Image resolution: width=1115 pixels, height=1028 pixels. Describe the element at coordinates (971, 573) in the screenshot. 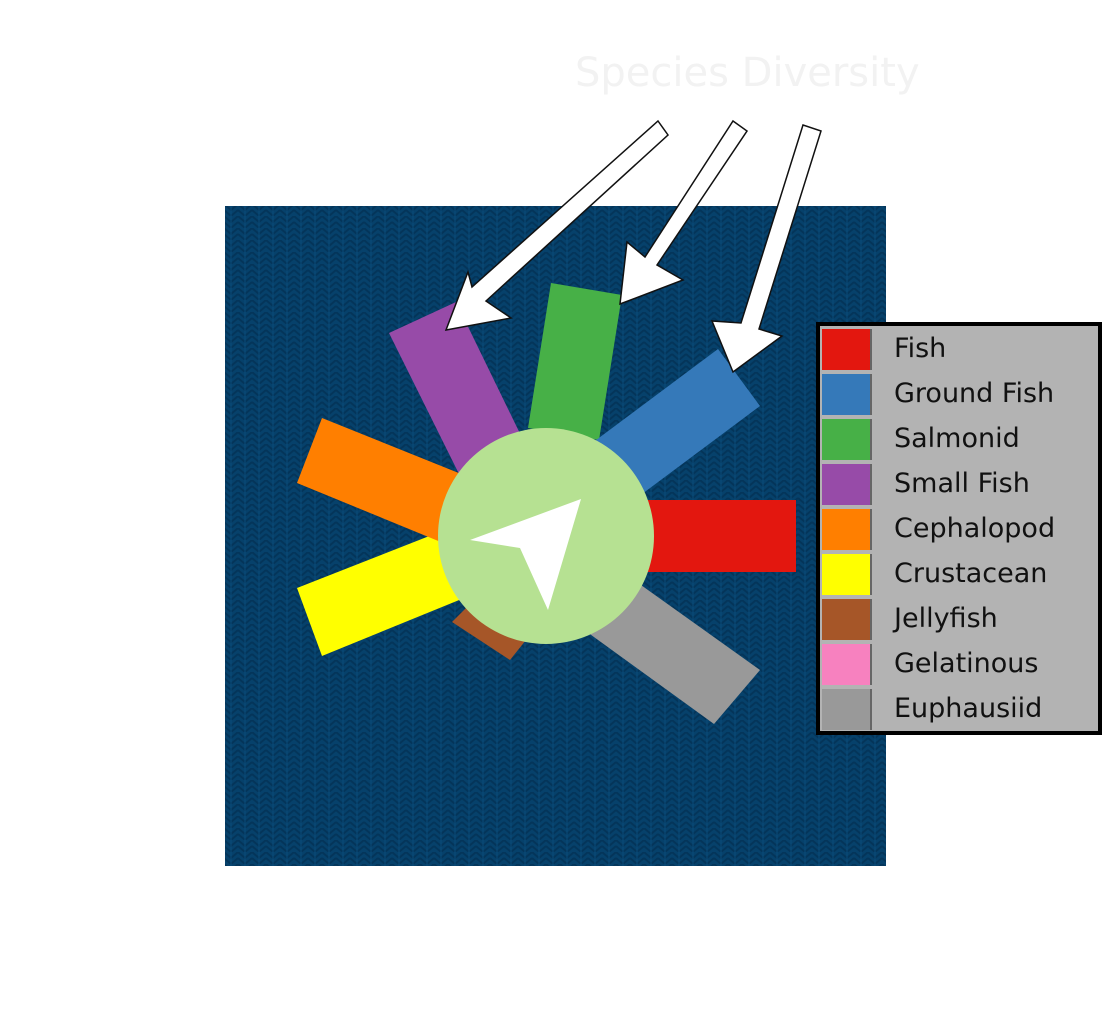

I see `legend-label: Crustacean` at that location.